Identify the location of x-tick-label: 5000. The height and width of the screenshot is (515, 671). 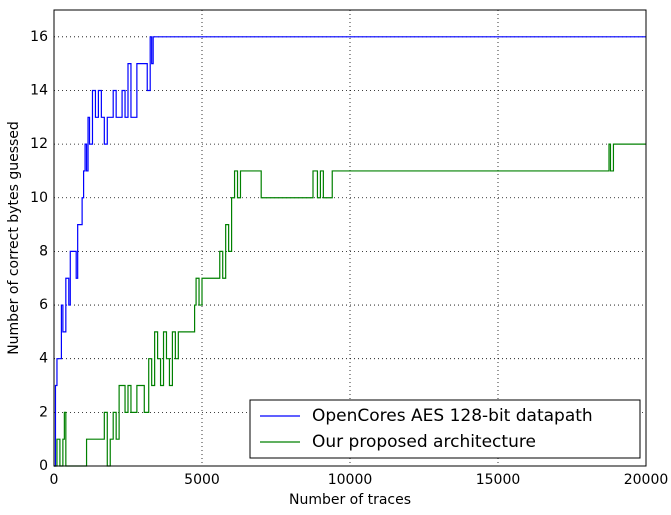
(202, 480).